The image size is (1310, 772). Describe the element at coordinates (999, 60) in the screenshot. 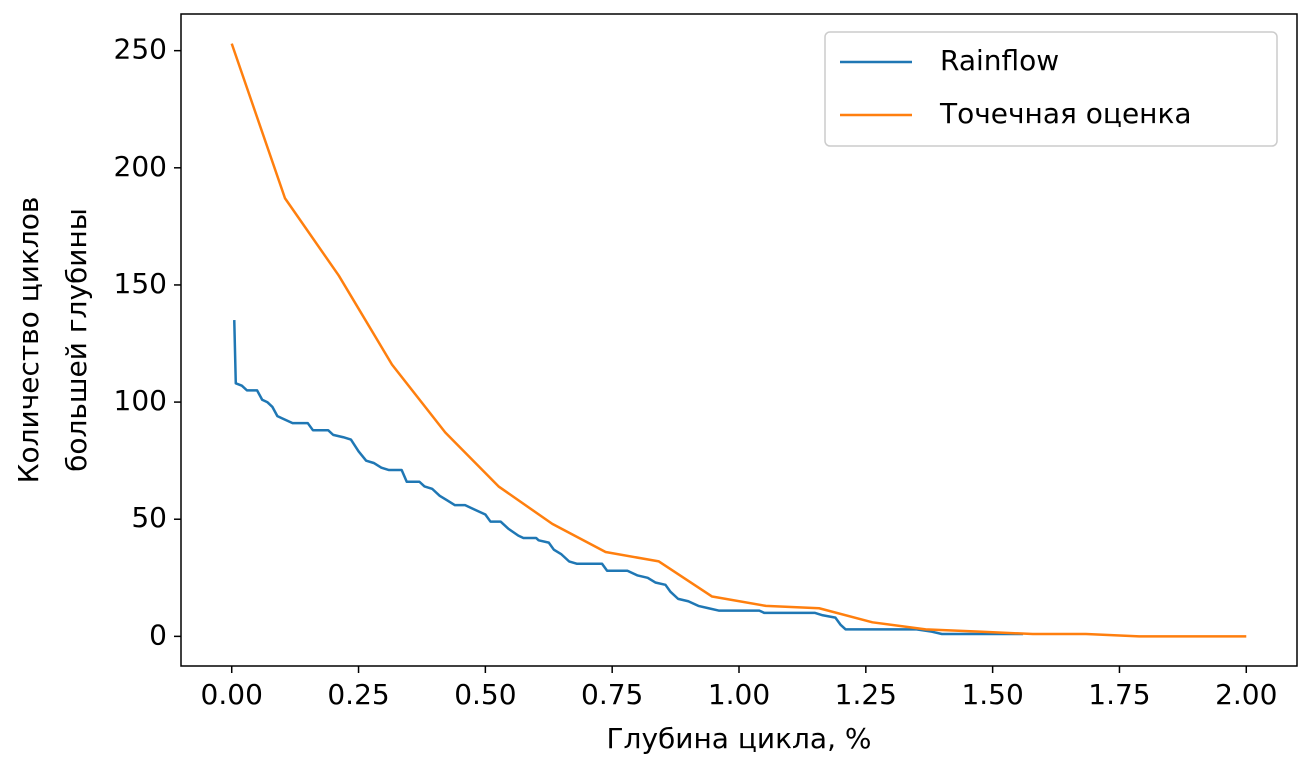

I see `legend-label: Rainflow` at that location.